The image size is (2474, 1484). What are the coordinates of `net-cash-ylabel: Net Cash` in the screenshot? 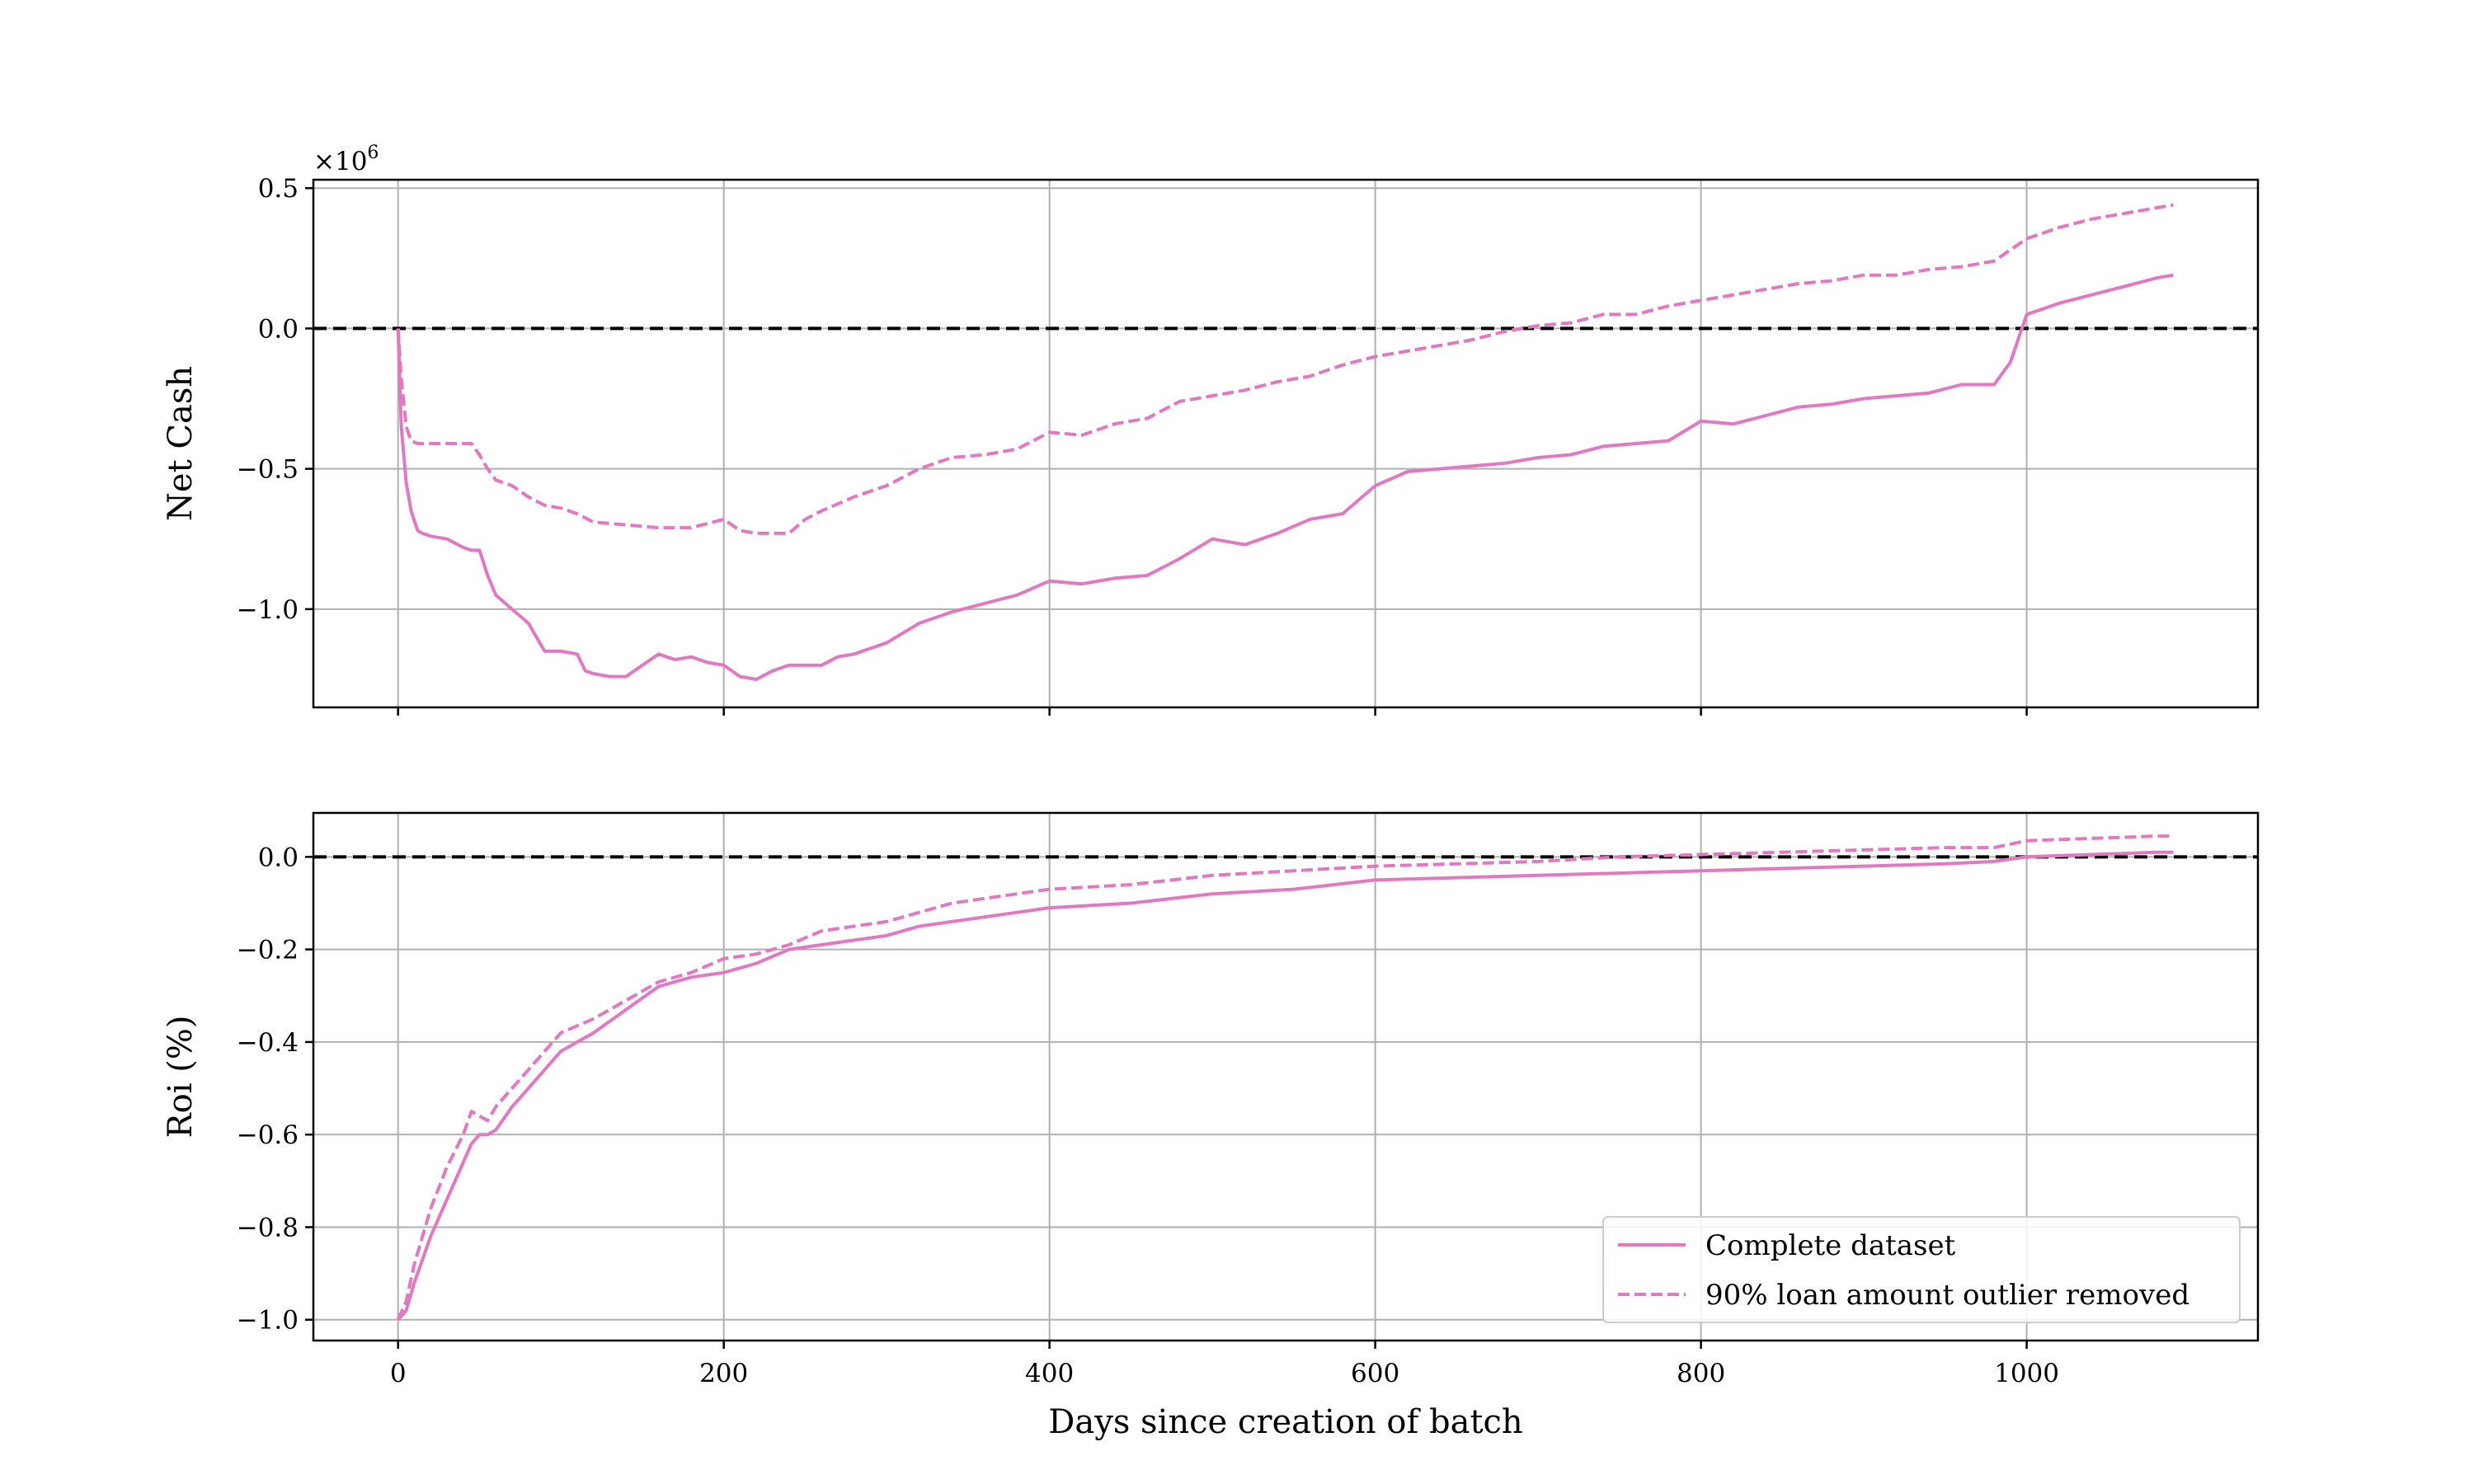 It's located at (181, 444).